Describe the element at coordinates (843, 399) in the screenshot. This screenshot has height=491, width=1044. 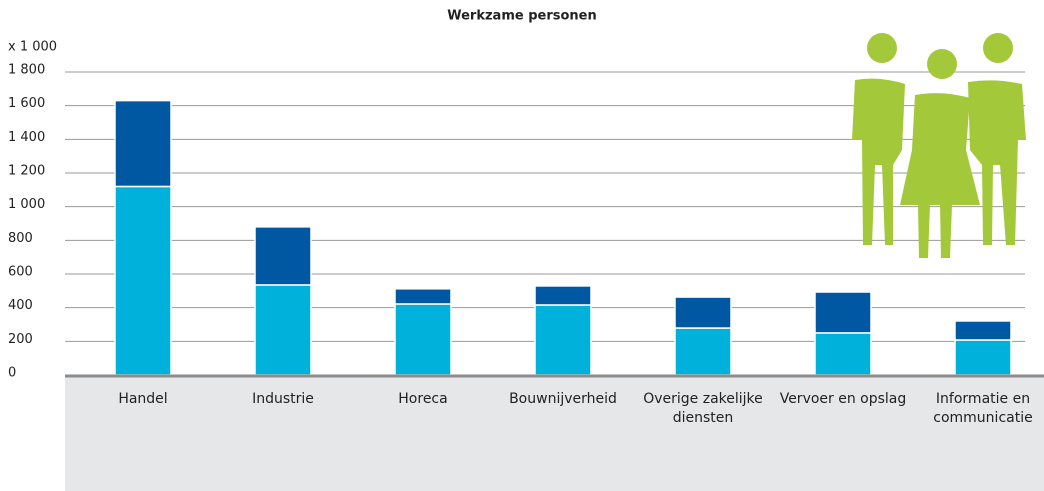
I see `x-tick-label: Vervoer en opslag` at that location.